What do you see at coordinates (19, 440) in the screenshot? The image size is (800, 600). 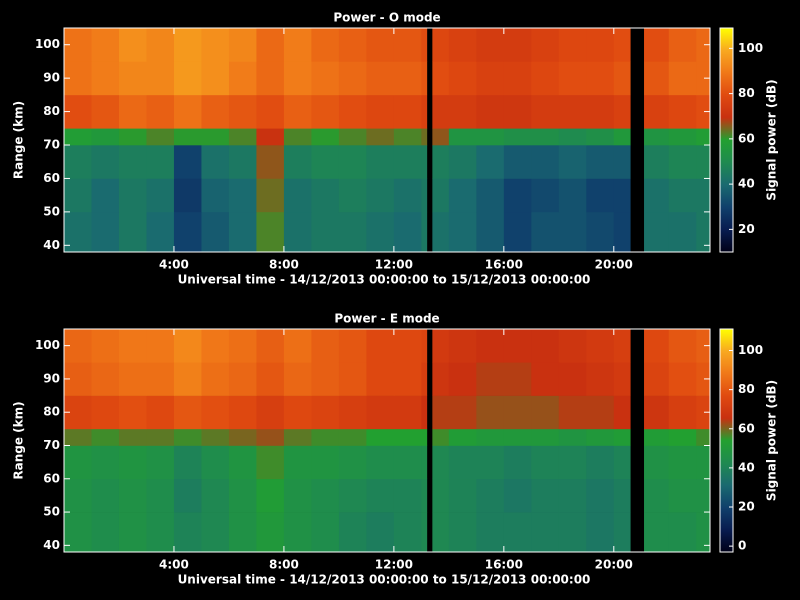 I see `y-axis-label: Range (km)` at bounding box center [19, 440].